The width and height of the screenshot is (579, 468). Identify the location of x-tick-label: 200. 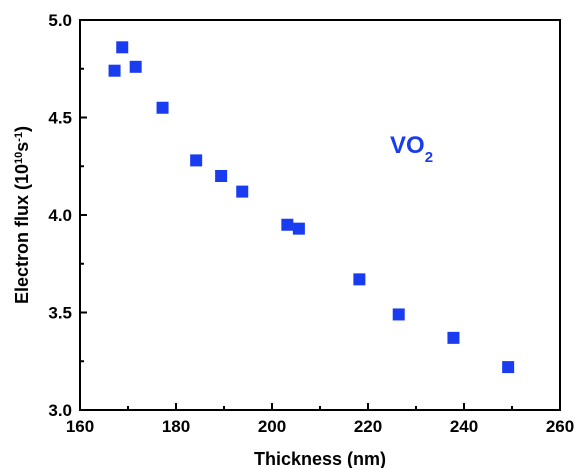
(272, 426).